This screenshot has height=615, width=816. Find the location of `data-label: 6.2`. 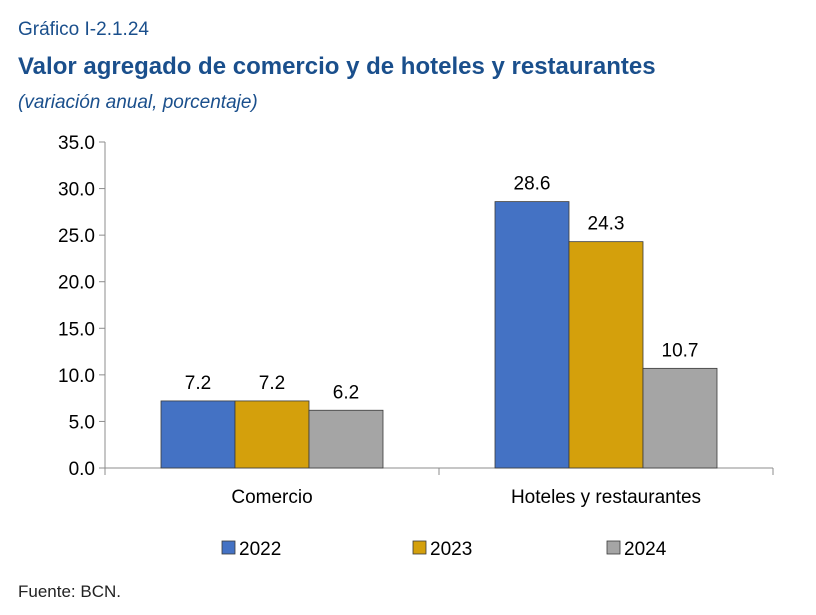

data-label: 6.2 is located at coordinates (346, 392).